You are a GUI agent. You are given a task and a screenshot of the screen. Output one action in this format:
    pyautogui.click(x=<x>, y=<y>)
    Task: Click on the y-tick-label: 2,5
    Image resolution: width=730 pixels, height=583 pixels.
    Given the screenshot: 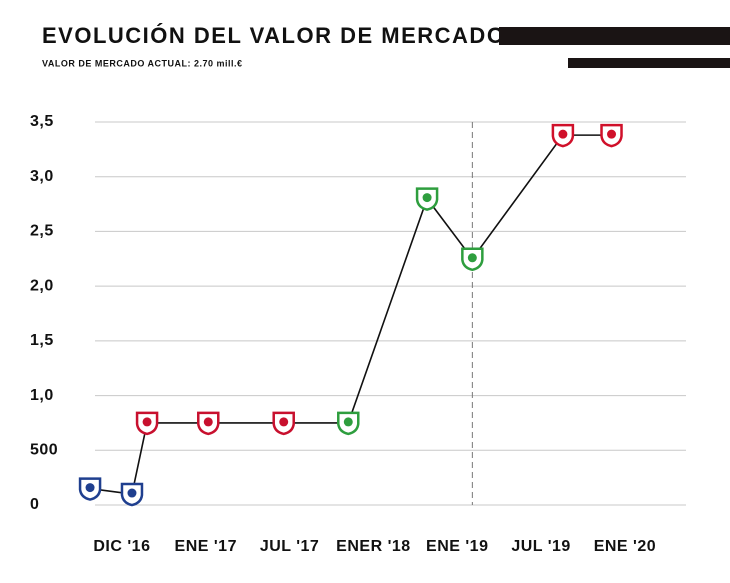 What is the action you would take?
    pyautogui.click(x=42, y=231)
    